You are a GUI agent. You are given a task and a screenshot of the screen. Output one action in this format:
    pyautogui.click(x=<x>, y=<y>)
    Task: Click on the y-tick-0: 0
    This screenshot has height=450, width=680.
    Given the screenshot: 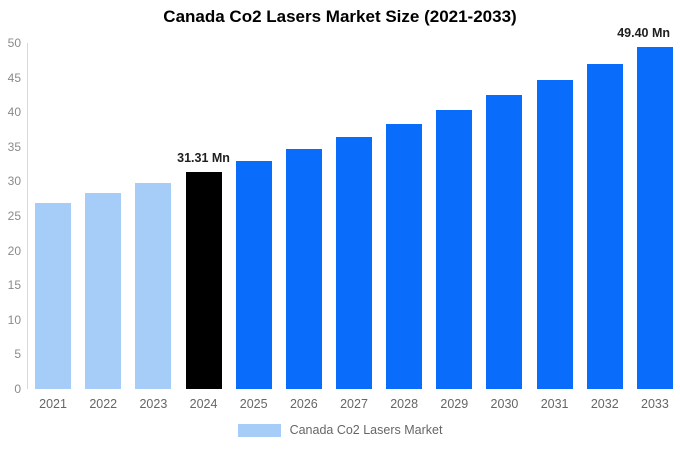 What is the action you would take?
    pyautogui.click(x=17, y=389)
    